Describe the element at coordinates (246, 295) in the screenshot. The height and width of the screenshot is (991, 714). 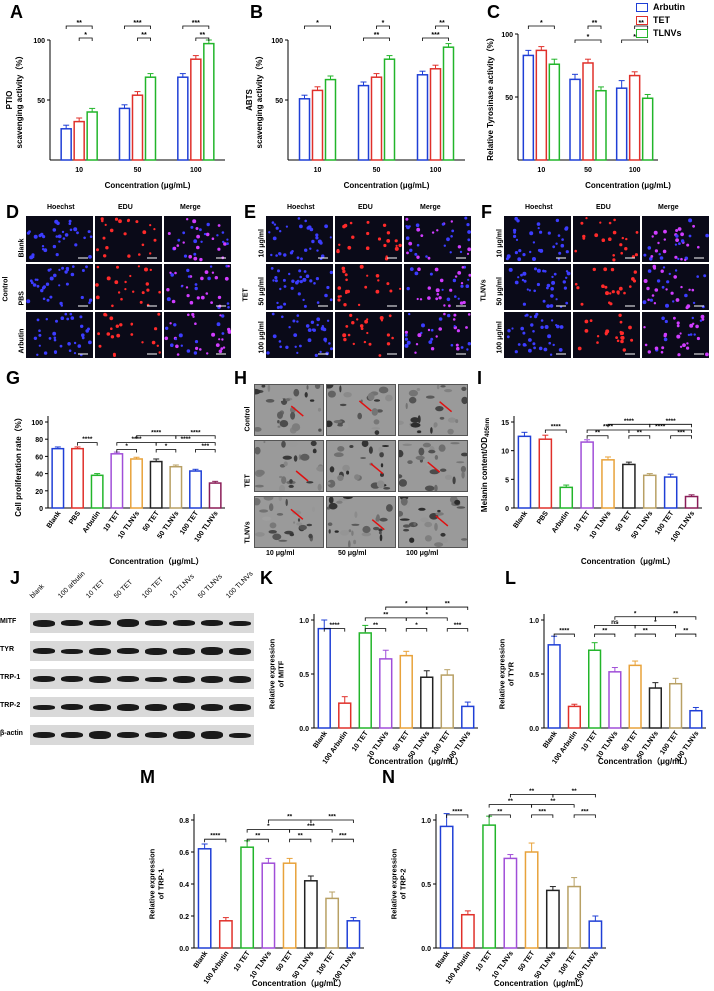
I see `group-label-tet: TET` at that location.